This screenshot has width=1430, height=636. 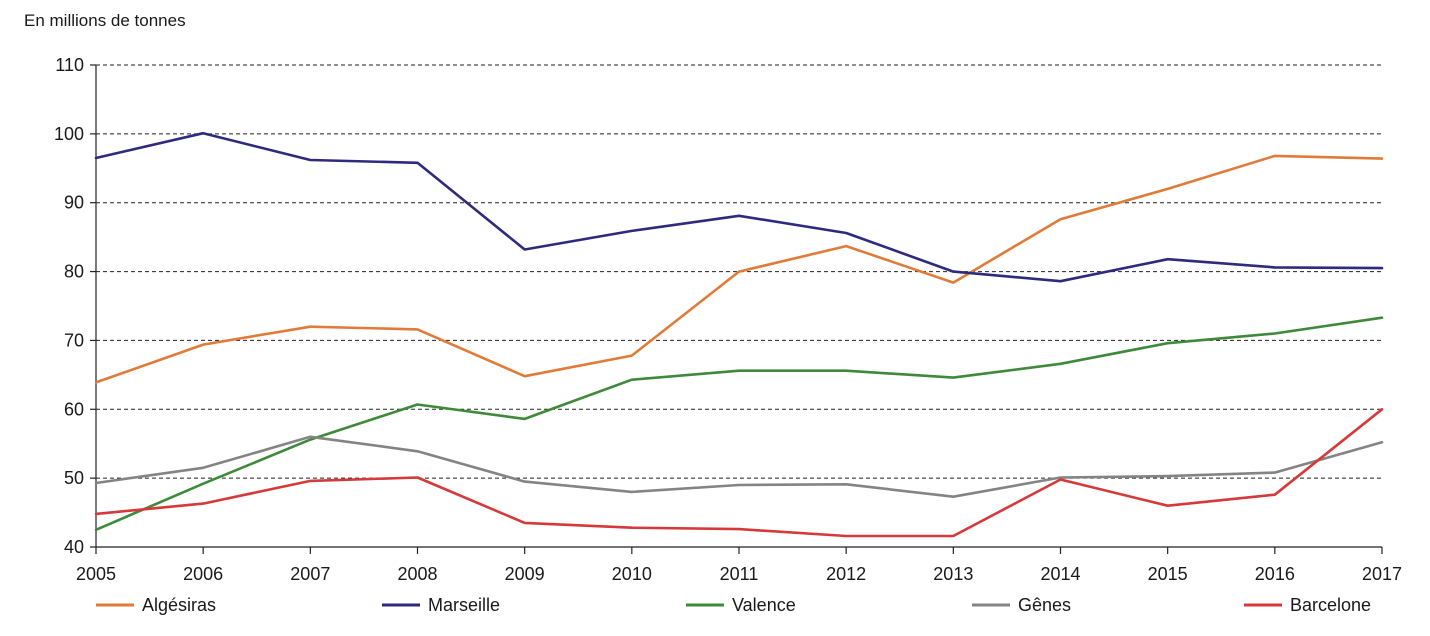 I want to click on x-tick-label: 2006, so click(x=203, y=574).